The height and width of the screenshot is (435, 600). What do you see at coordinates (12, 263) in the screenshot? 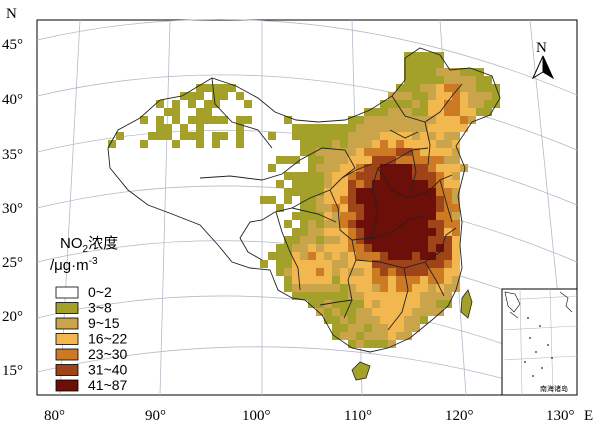
I see `lat-label-25: 25°` at bounding box center [12, 263].